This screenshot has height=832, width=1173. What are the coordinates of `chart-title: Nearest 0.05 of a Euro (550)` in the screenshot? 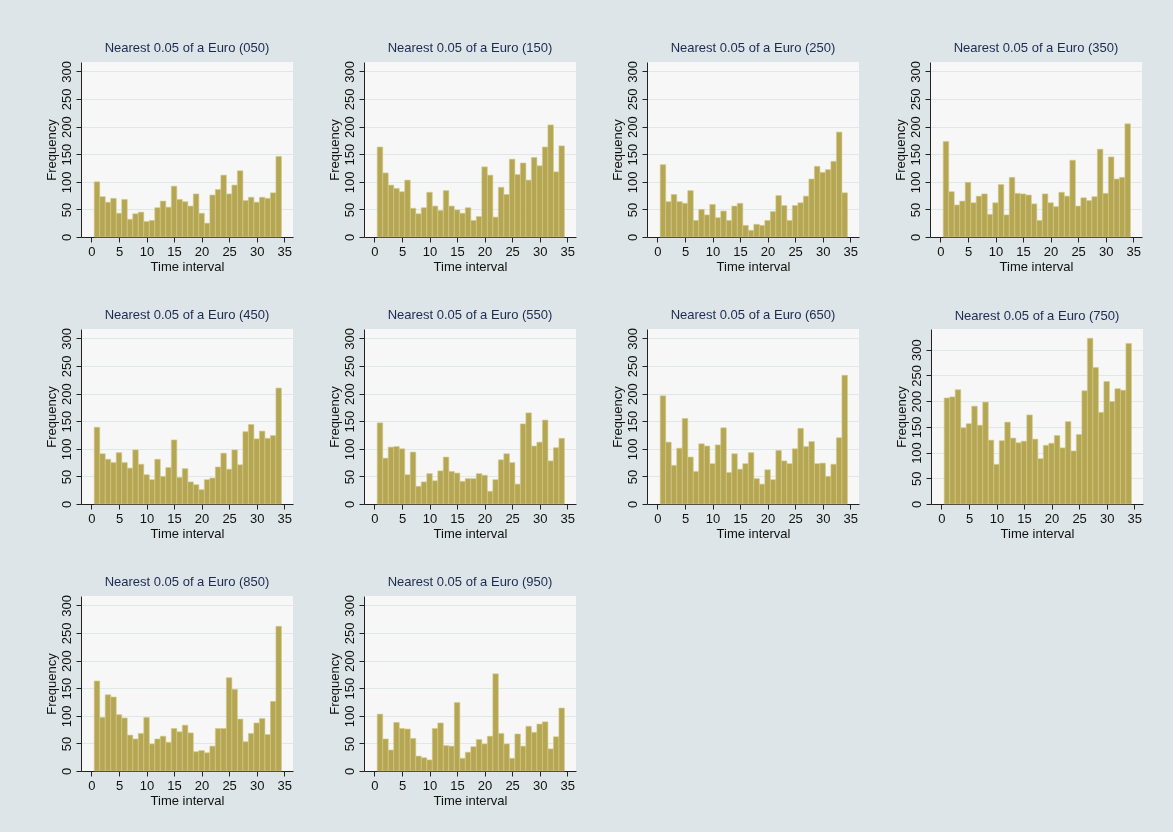 It's located at (470, 314).